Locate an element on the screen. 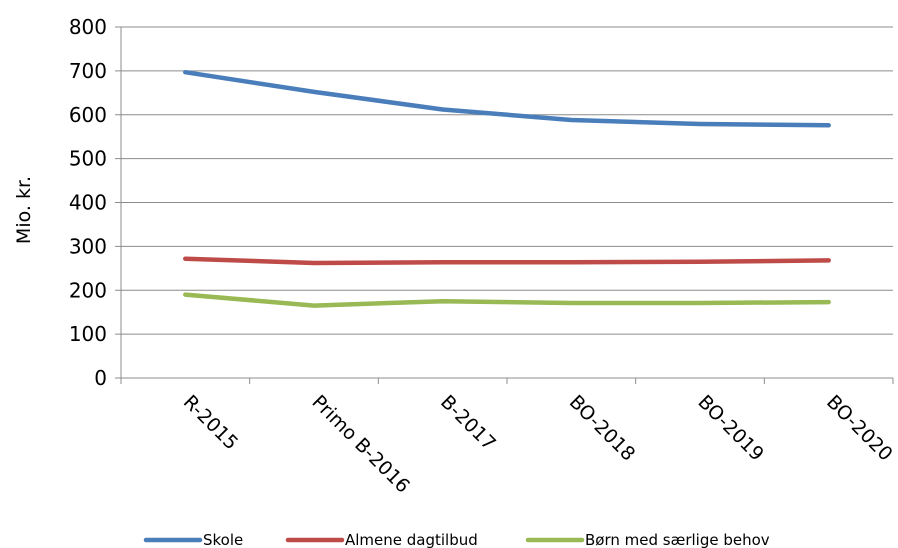 Image resolution: width=898 pixels, height=548 pixels. legend-label: Børn med særlige behov is located at coordinates (677, 539).